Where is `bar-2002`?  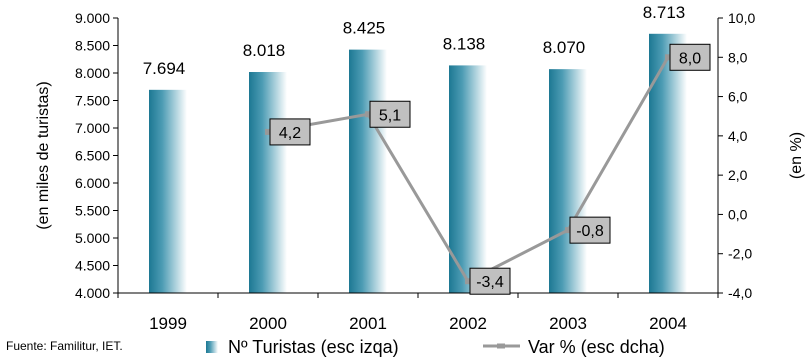
bar-2002 is located at coordinates (468, 179).